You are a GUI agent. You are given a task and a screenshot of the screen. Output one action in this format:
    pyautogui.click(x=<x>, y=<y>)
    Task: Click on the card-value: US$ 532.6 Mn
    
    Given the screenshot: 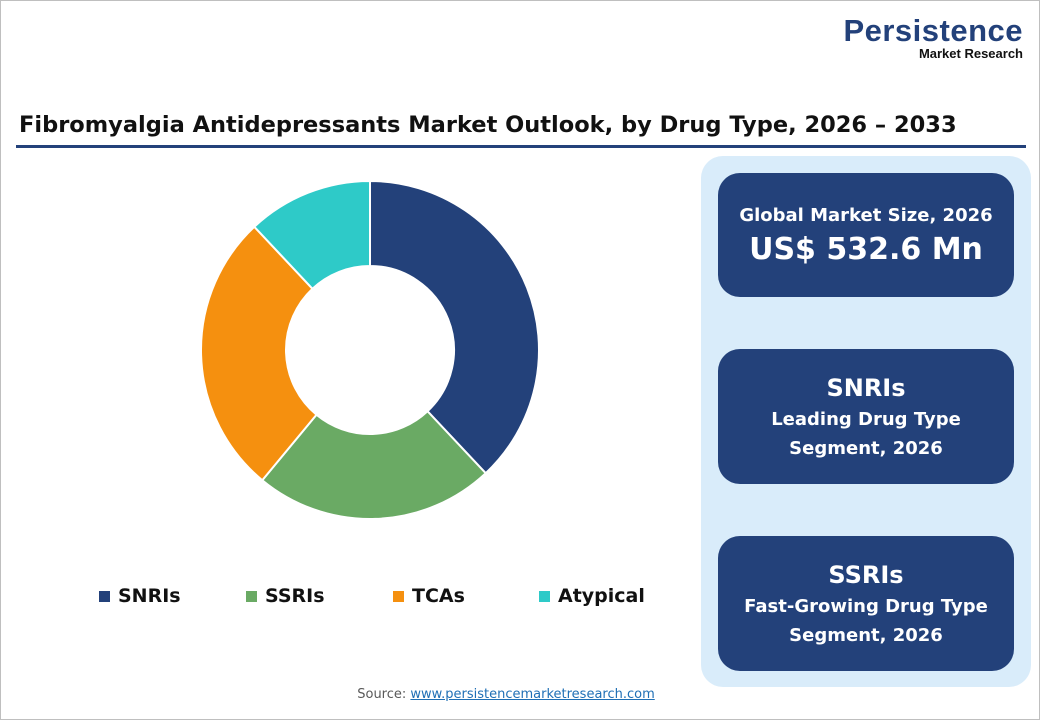 What is the action you would take?
    pyautogui.click(x=866, y=249)
    